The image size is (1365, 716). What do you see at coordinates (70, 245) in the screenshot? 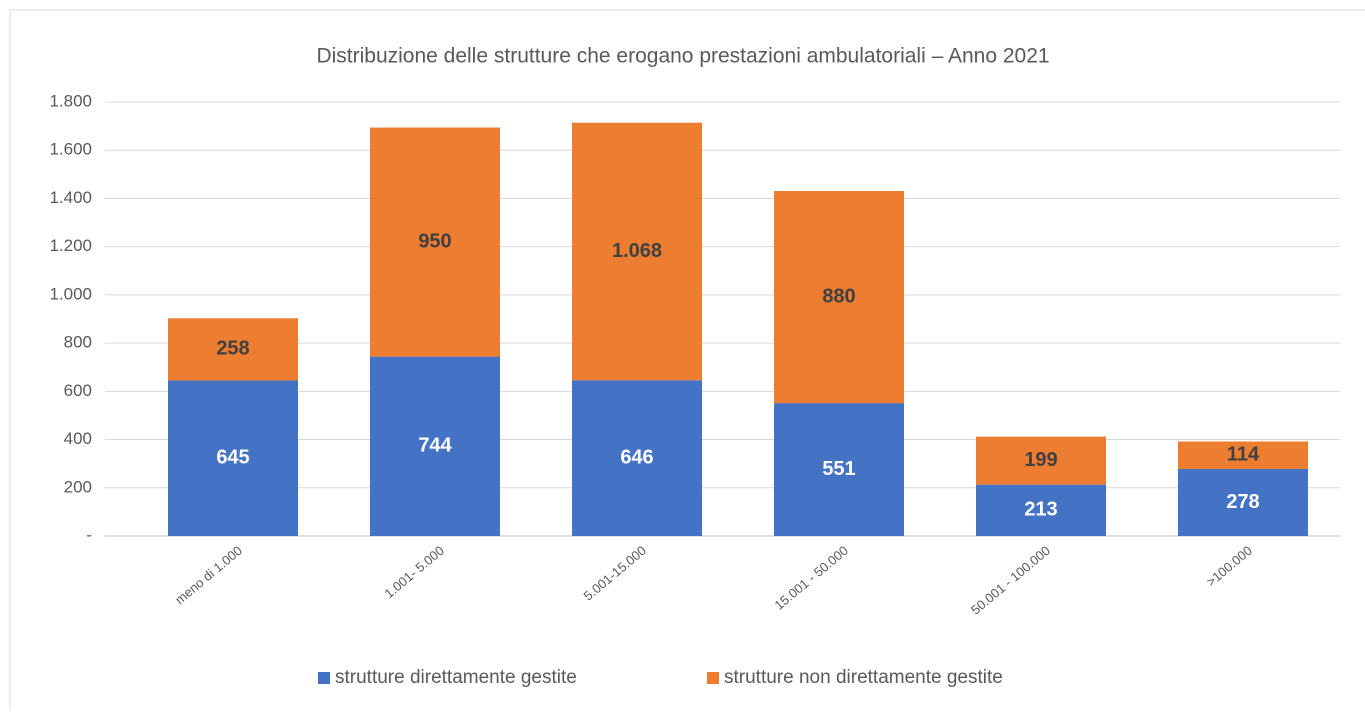
I see `y-tick-label: 1.200` at bounding box center [70, 245].